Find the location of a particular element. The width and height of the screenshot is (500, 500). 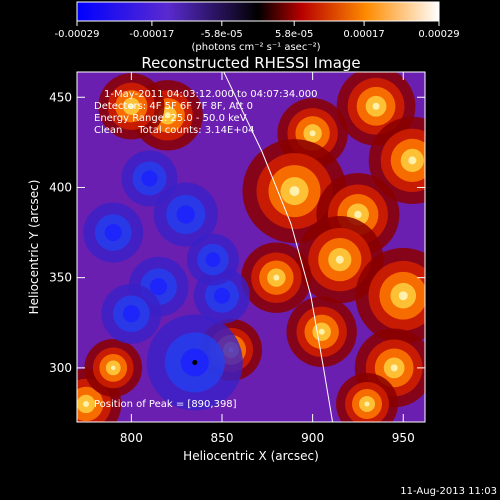

y-tick-label: 350 is located at coordinates (60, 278).